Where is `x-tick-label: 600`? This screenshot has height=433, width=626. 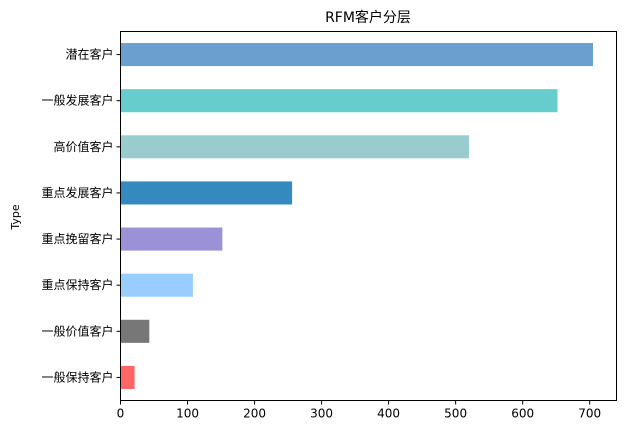 x-tick-label: 600 is located at coordinates (522, 414).